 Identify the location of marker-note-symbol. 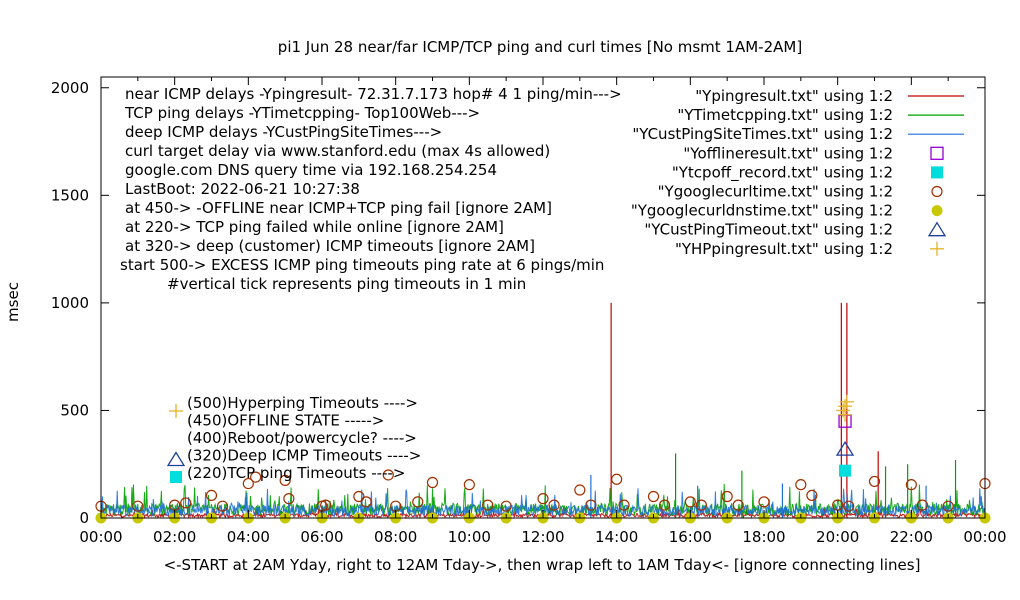
(176, 459).